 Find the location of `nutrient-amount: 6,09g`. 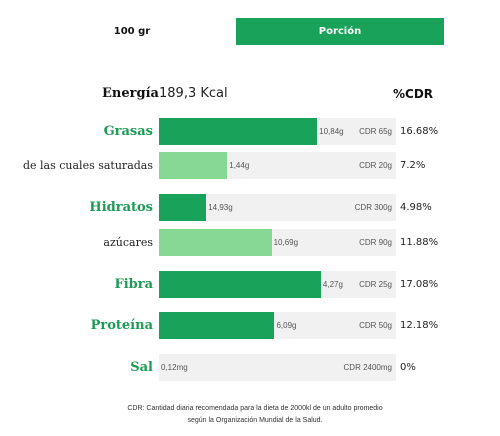

nutrient-amount: 6,09g is located at coordinates (286, 325).